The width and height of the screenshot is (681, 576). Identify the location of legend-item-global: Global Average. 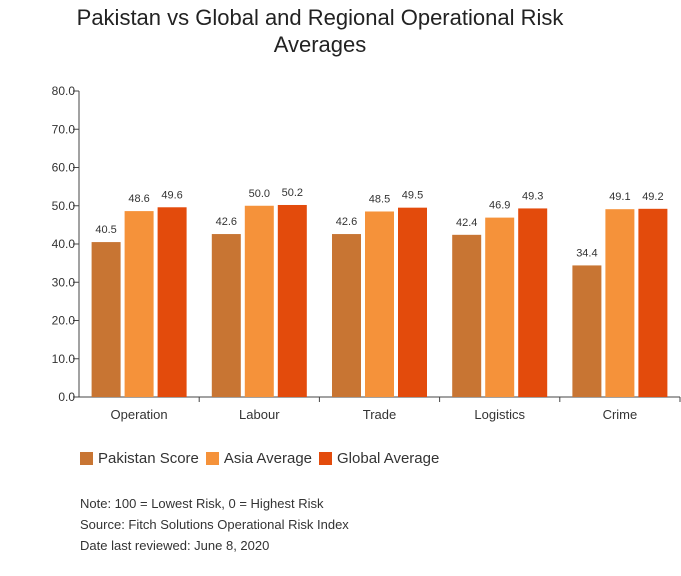
(379, 458).